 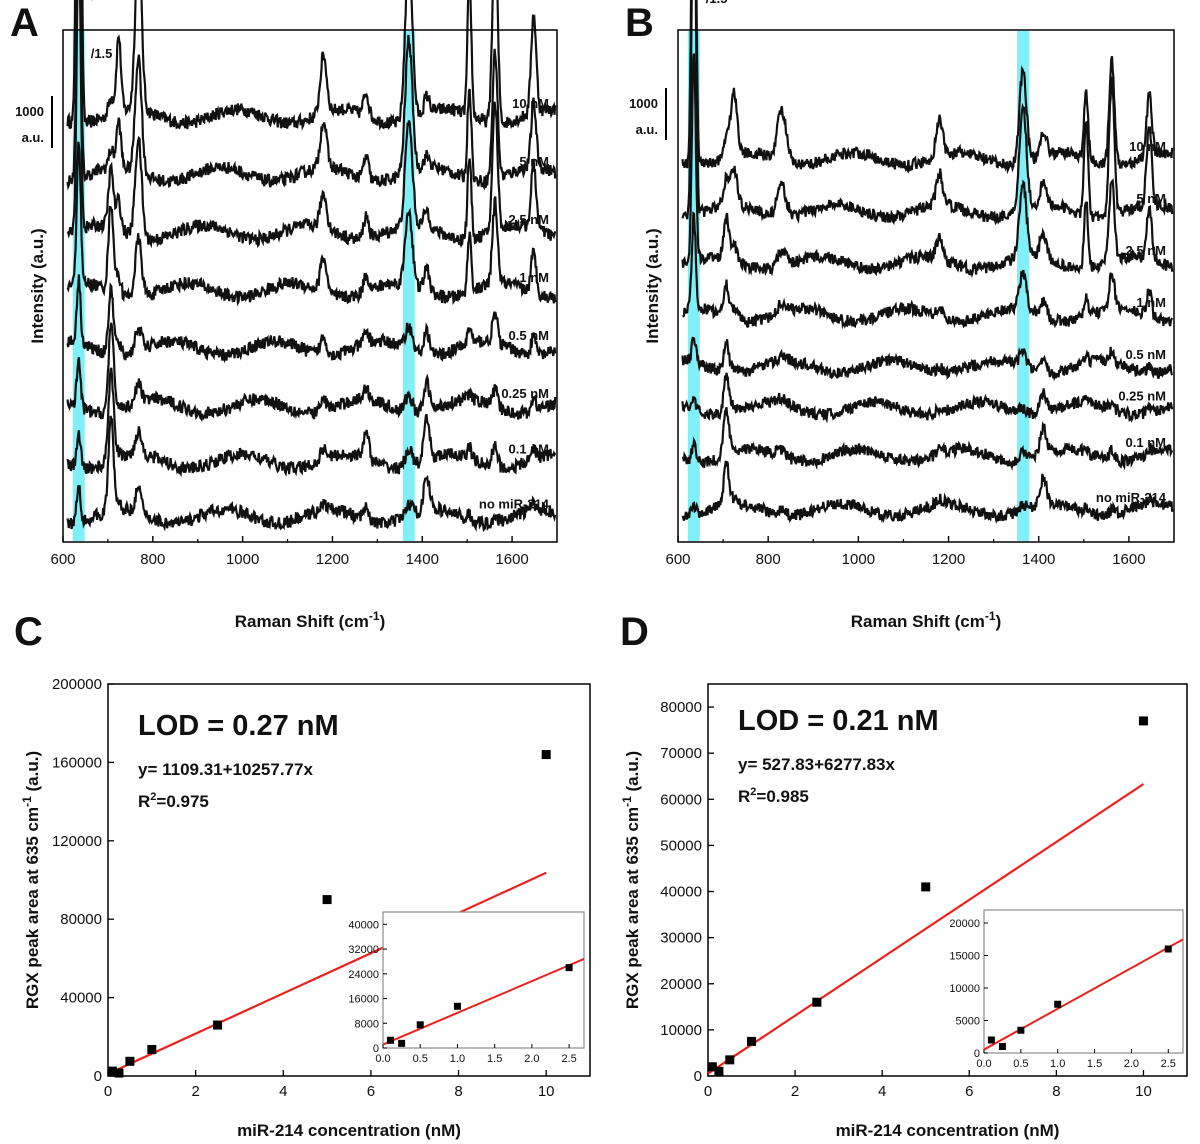 I want to click on x-tick-label: 8, so click(x=1056, y=1091).